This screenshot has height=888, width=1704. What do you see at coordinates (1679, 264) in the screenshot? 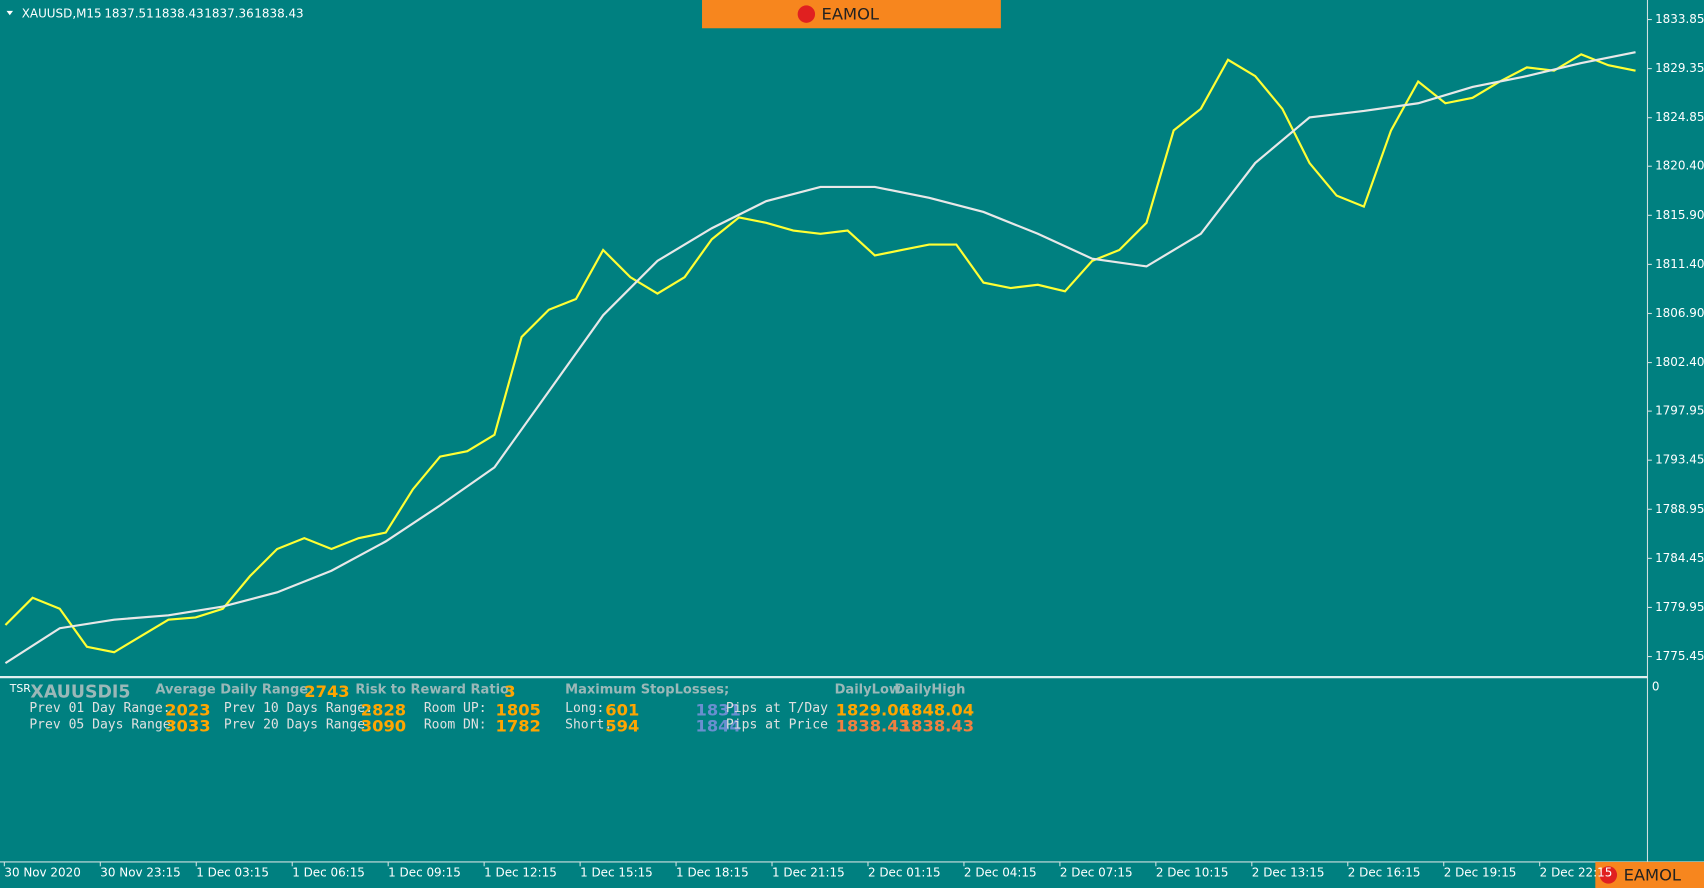
I see `y-tick-label: 1811.40` at bounding box center [1679, 264].